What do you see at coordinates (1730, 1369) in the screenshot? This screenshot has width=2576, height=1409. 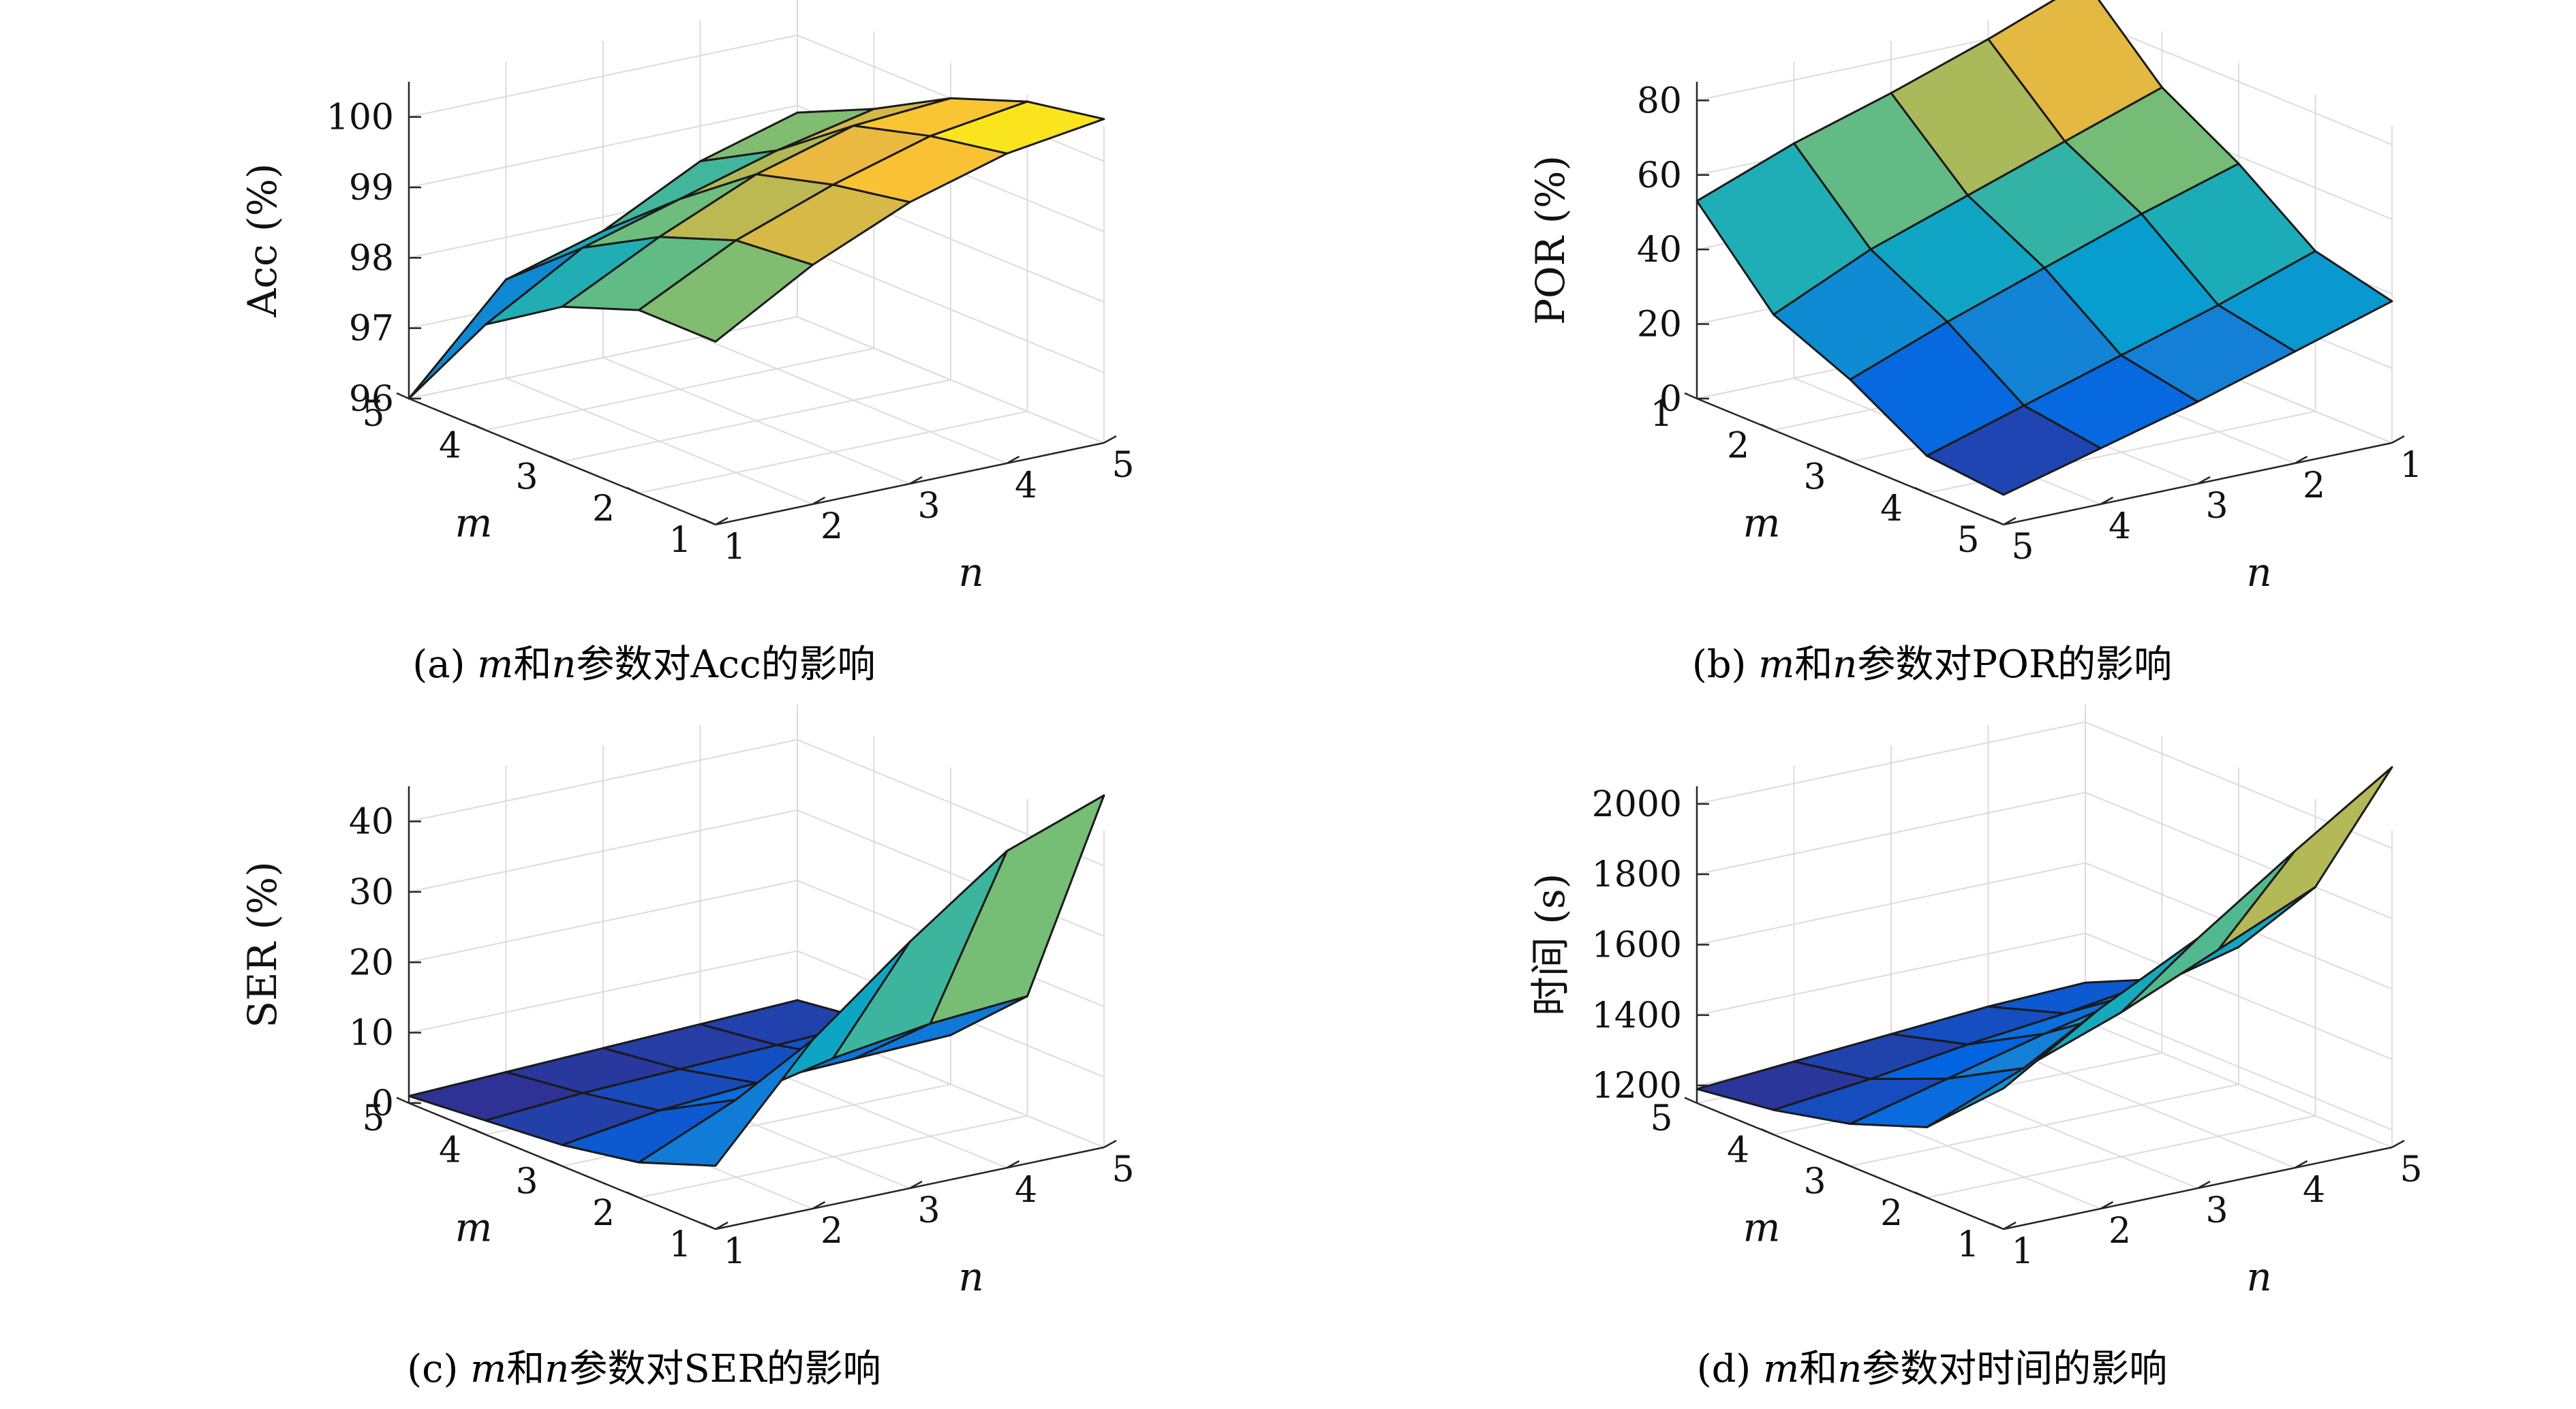 I see `caption-prefix: (d)` at bounding box center [1730, 1369].